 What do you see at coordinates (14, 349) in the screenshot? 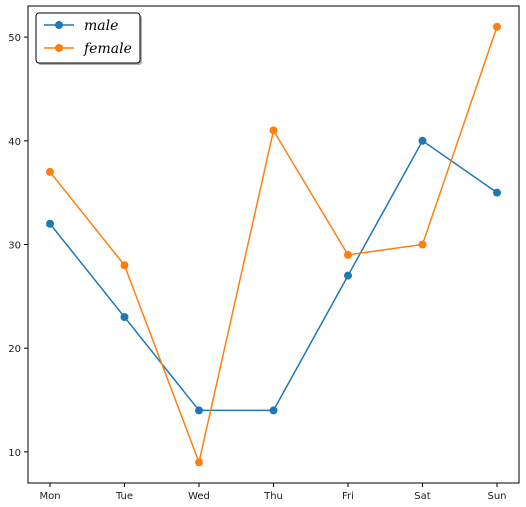
I see `y-tick-label: 20` at bounding box center [14, 349].